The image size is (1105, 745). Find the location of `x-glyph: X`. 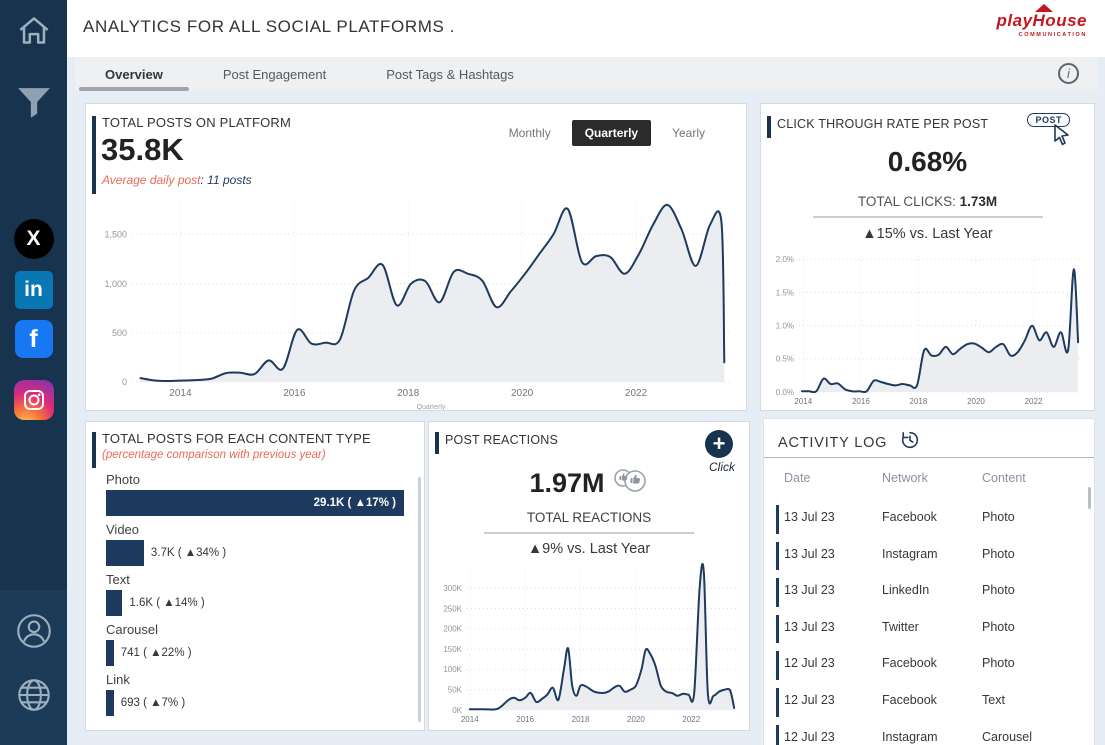

x-glyph: X is located at coordinates (33, 238).